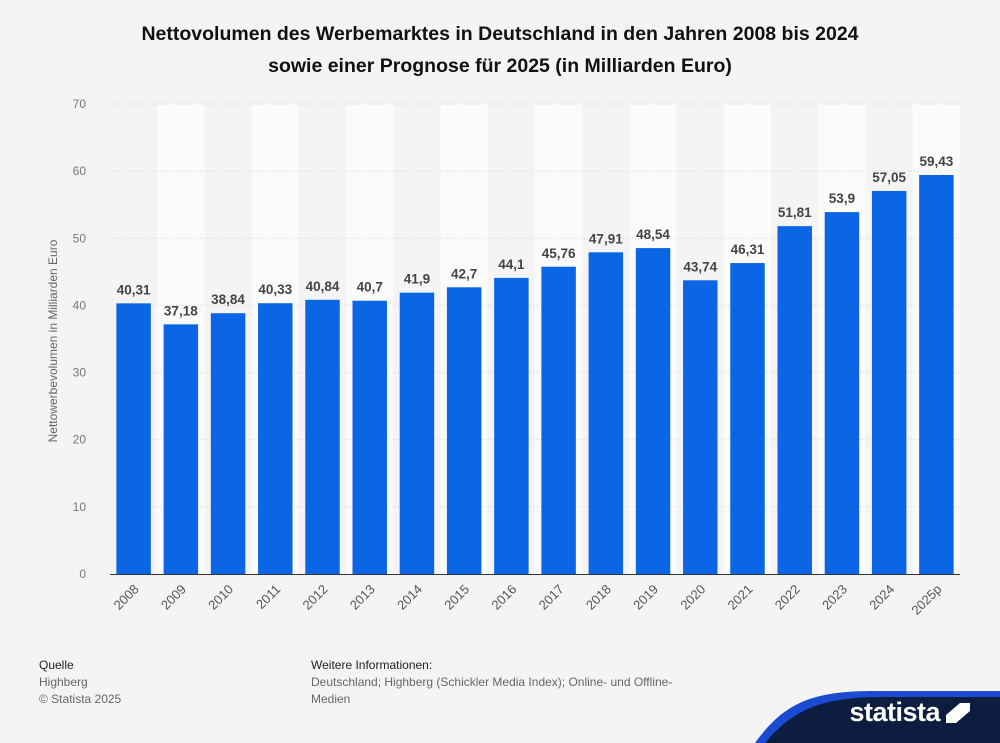 This screenshot has width=1000, height=743. I want to click on x-tick-label-2012: 2012, so click(315, 597).